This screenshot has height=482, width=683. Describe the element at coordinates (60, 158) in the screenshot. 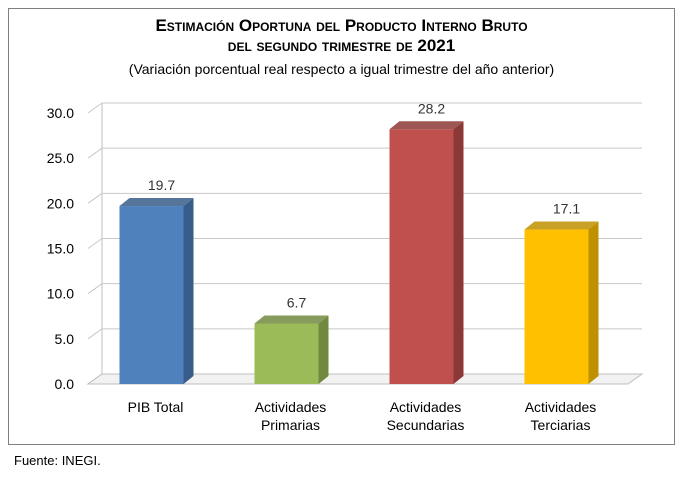

I see `y-tick-label: 25.0` at that location.